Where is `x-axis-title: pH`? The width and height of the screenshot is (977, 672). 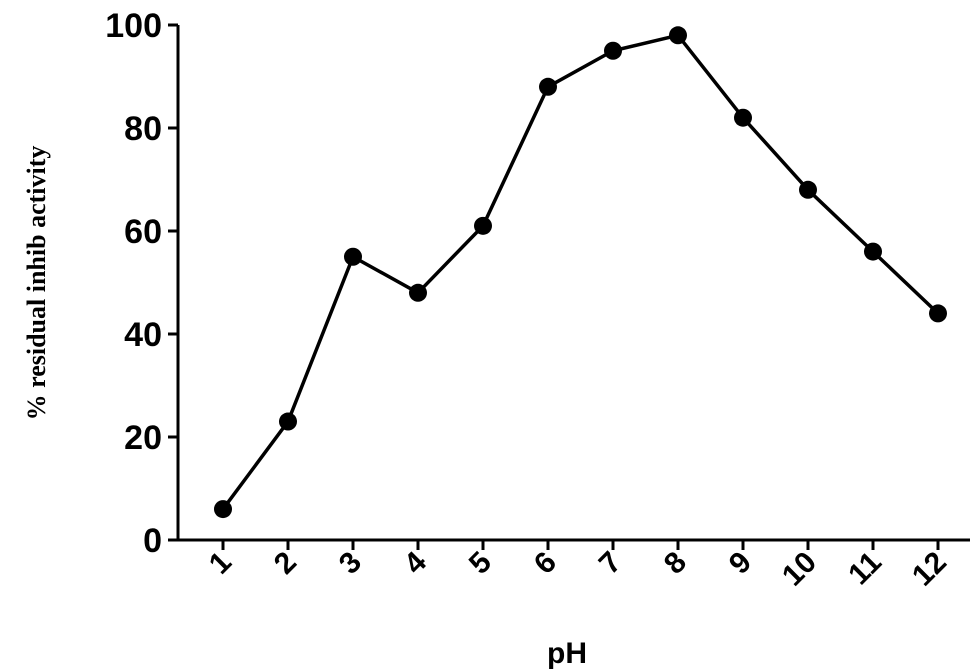 x-axis-title: pH is located at coordinates (567, 653).